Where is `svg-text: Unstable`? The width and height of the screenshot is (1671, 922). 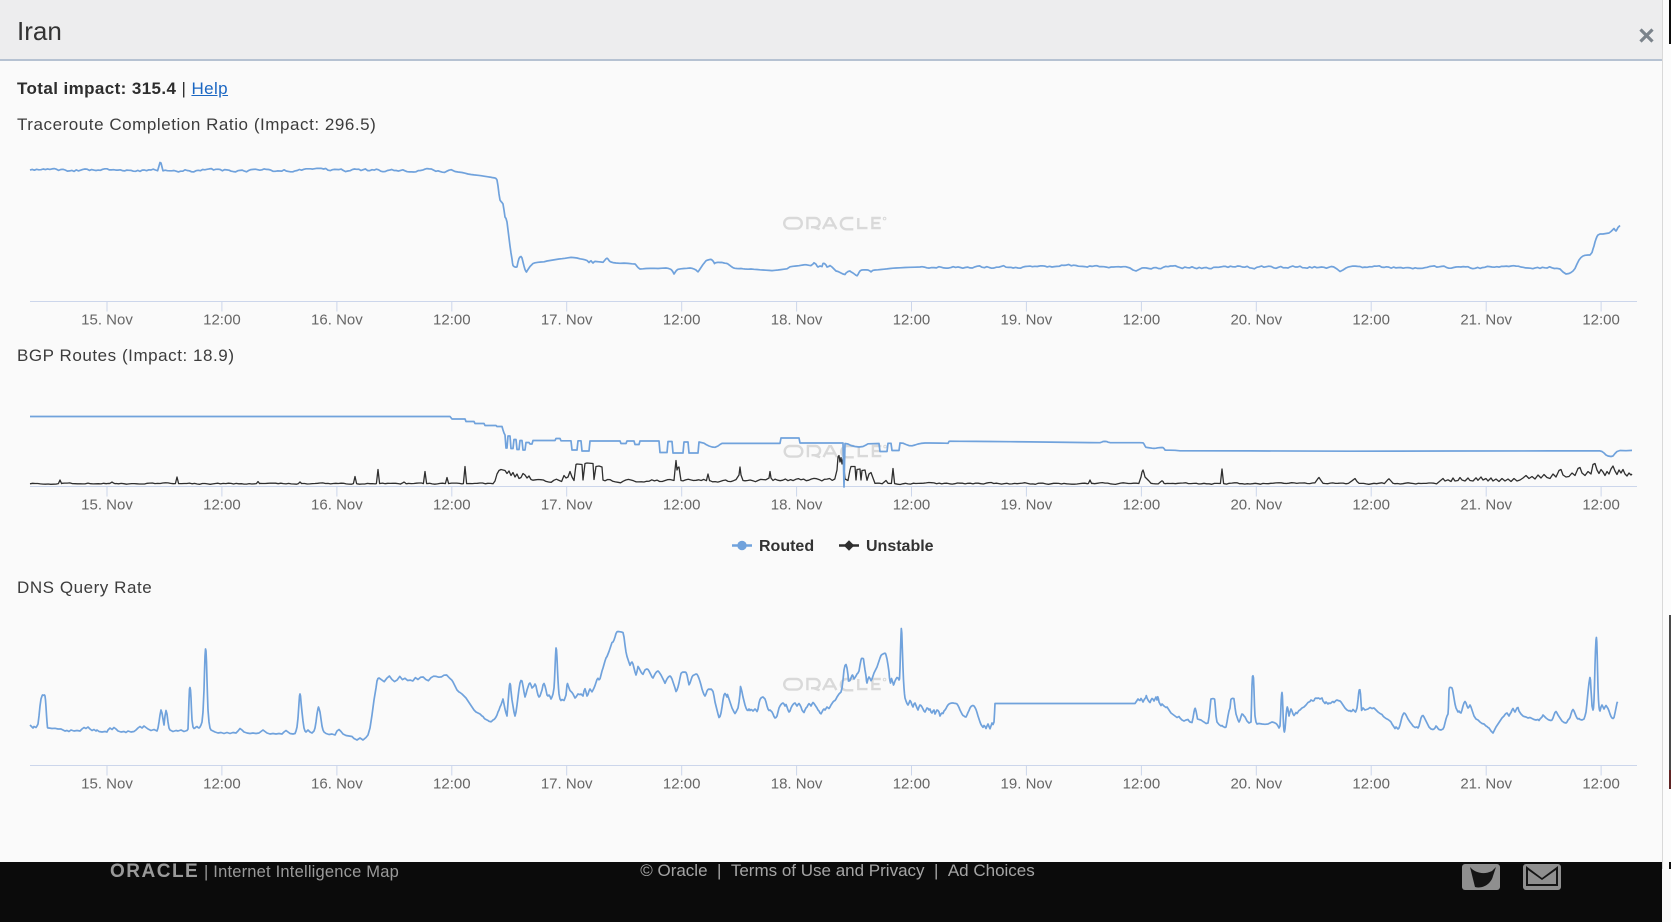
svg-text: Unstable is located at coordinates (900, 546).